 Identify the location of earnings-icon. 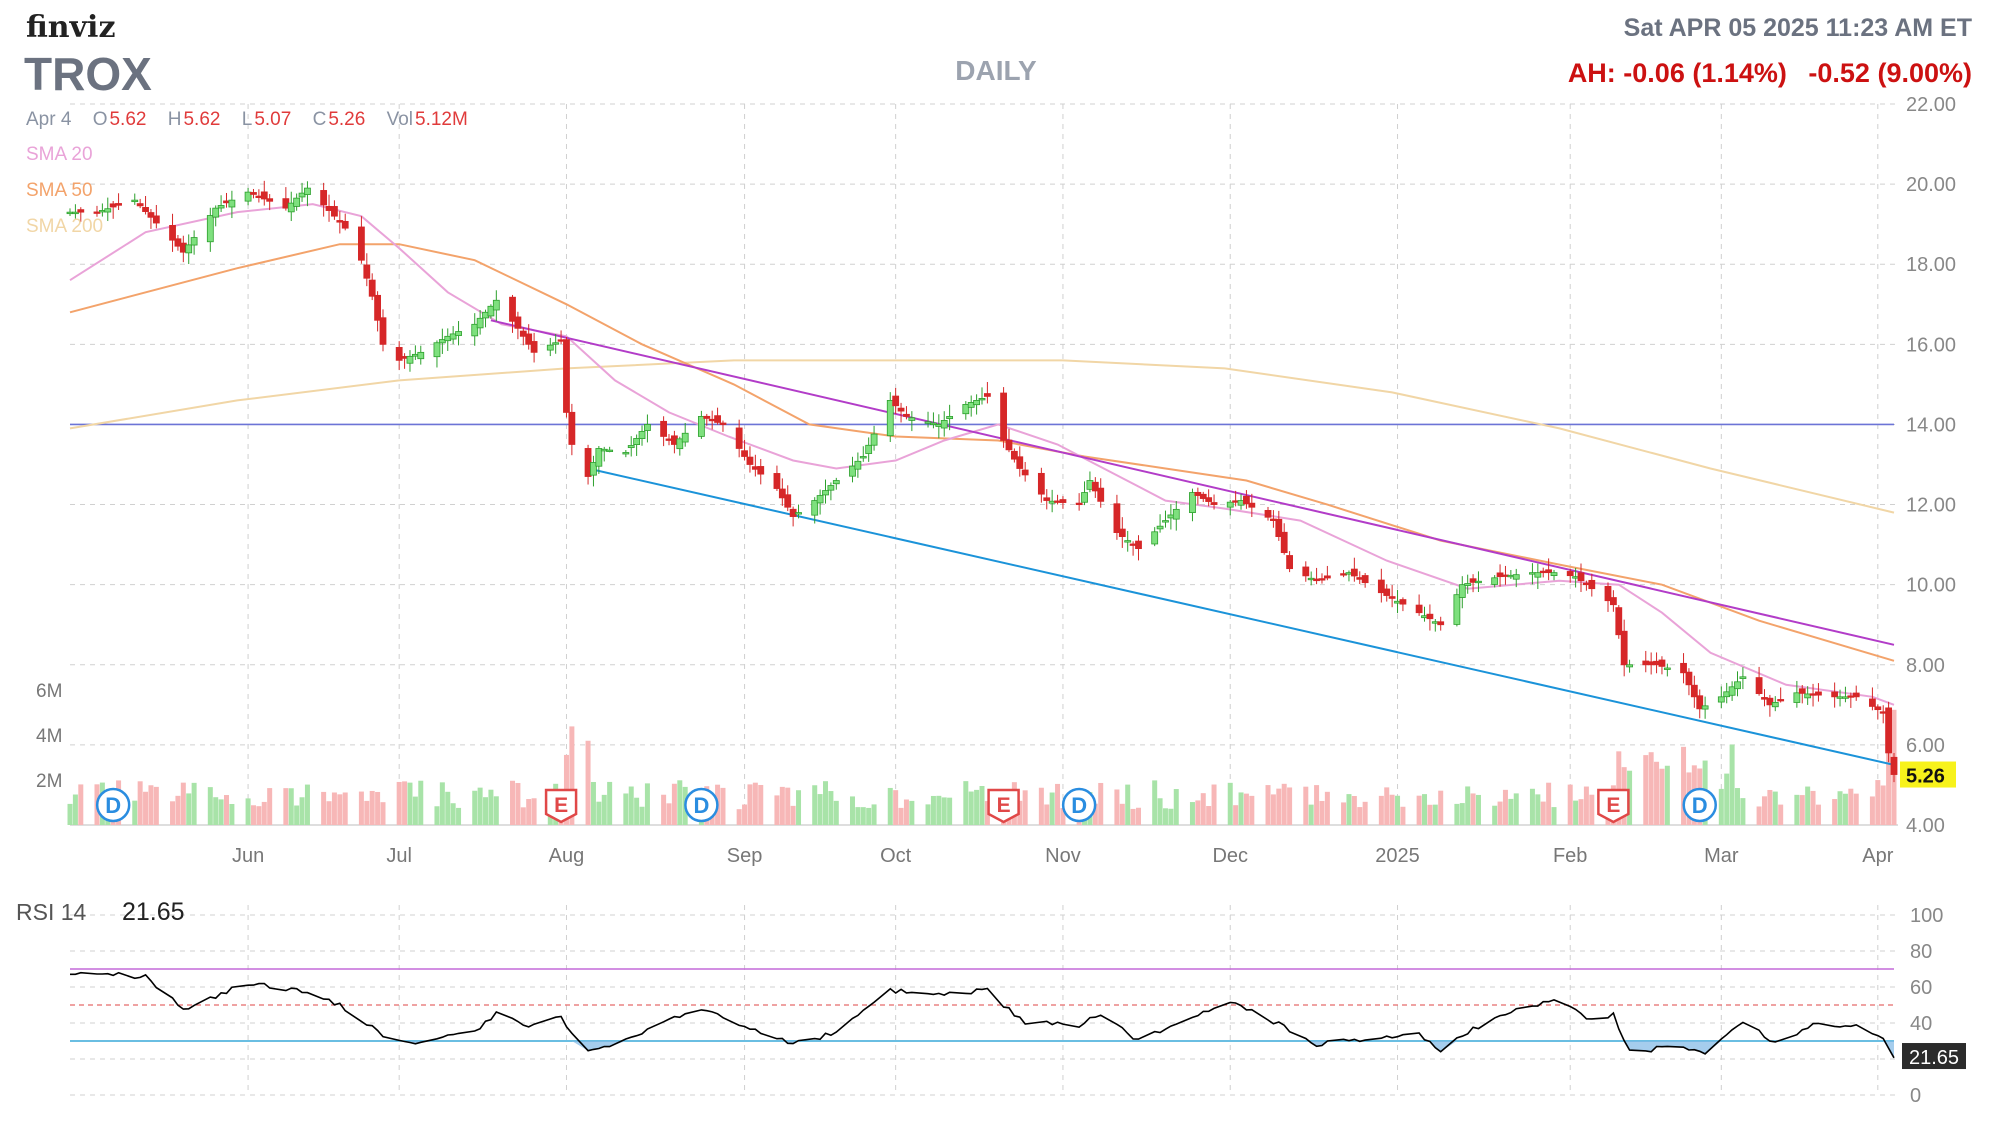
(1613, 806).